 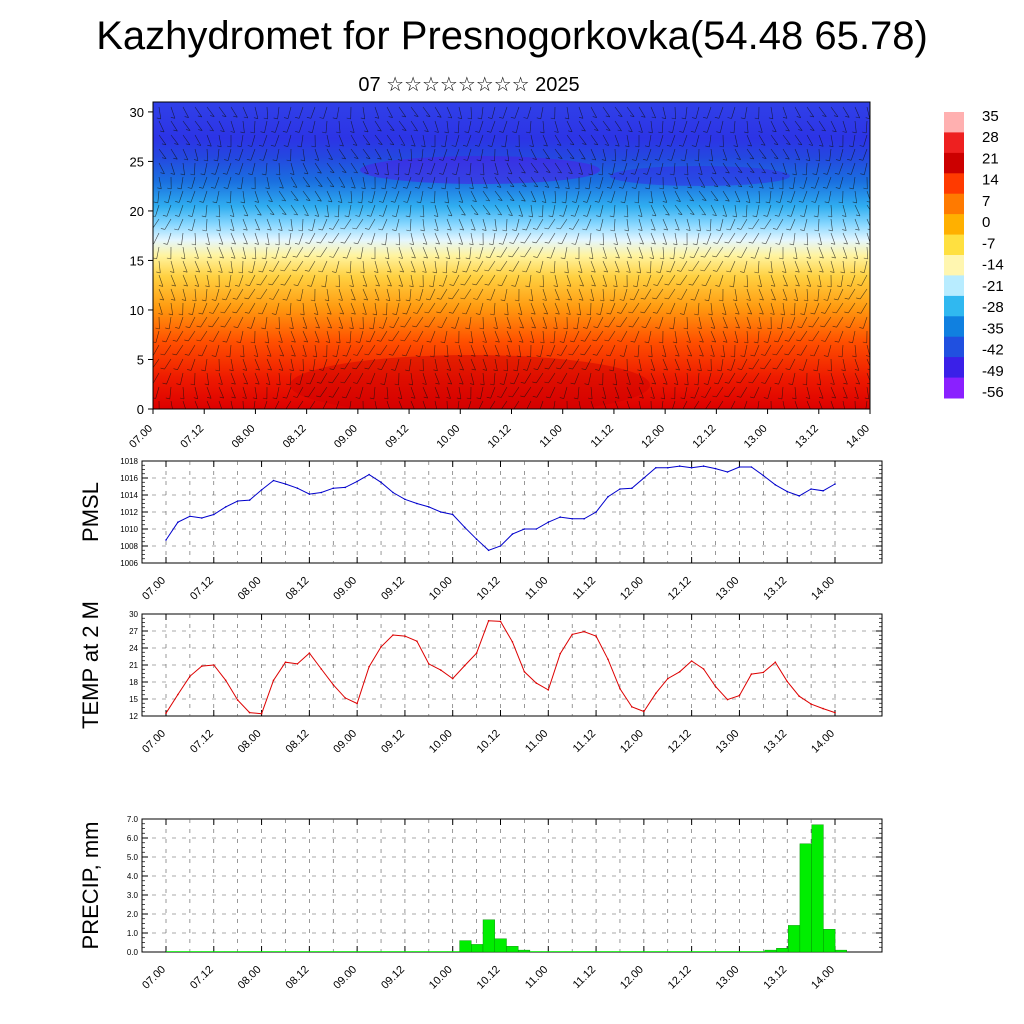 What do you see at coordinates (807, 437) in the screenshot?
I see `x-tick-label: 13.12` at bounding box center [807, 437].